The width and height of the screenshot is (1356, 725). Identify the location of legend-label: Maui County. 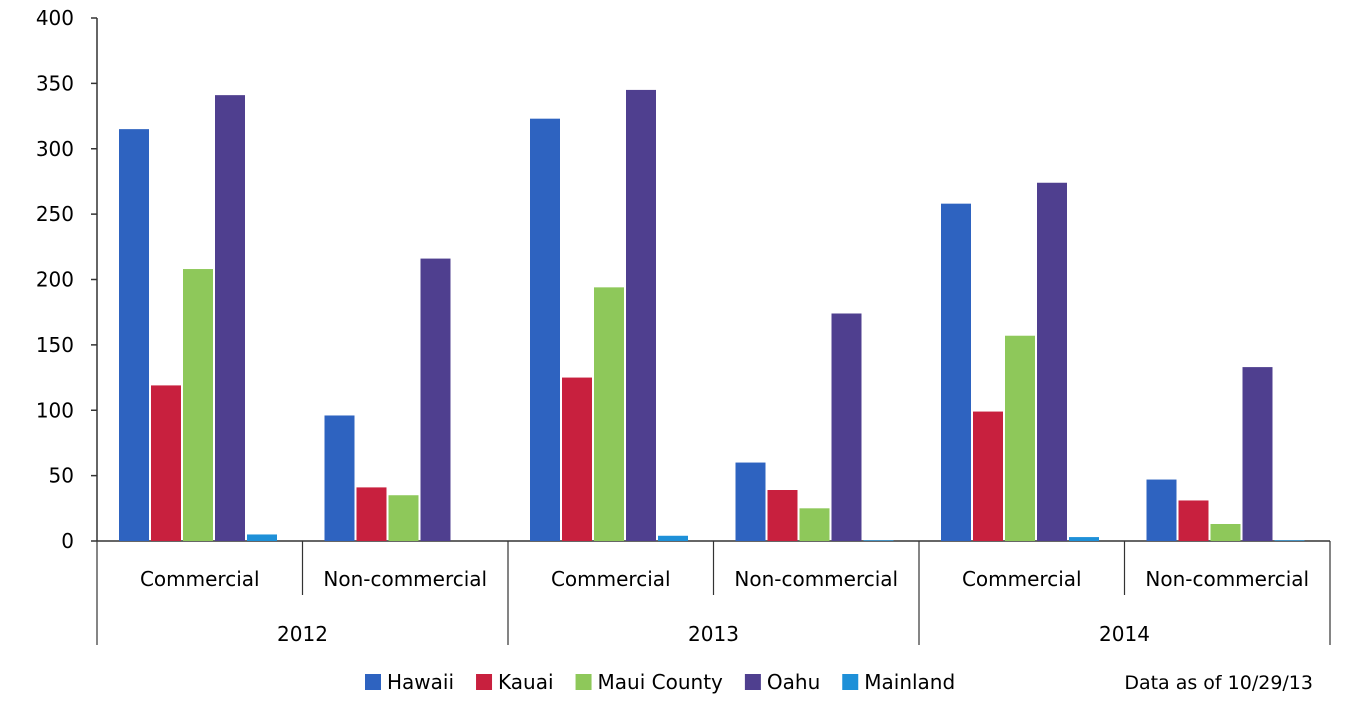
(660, 682).